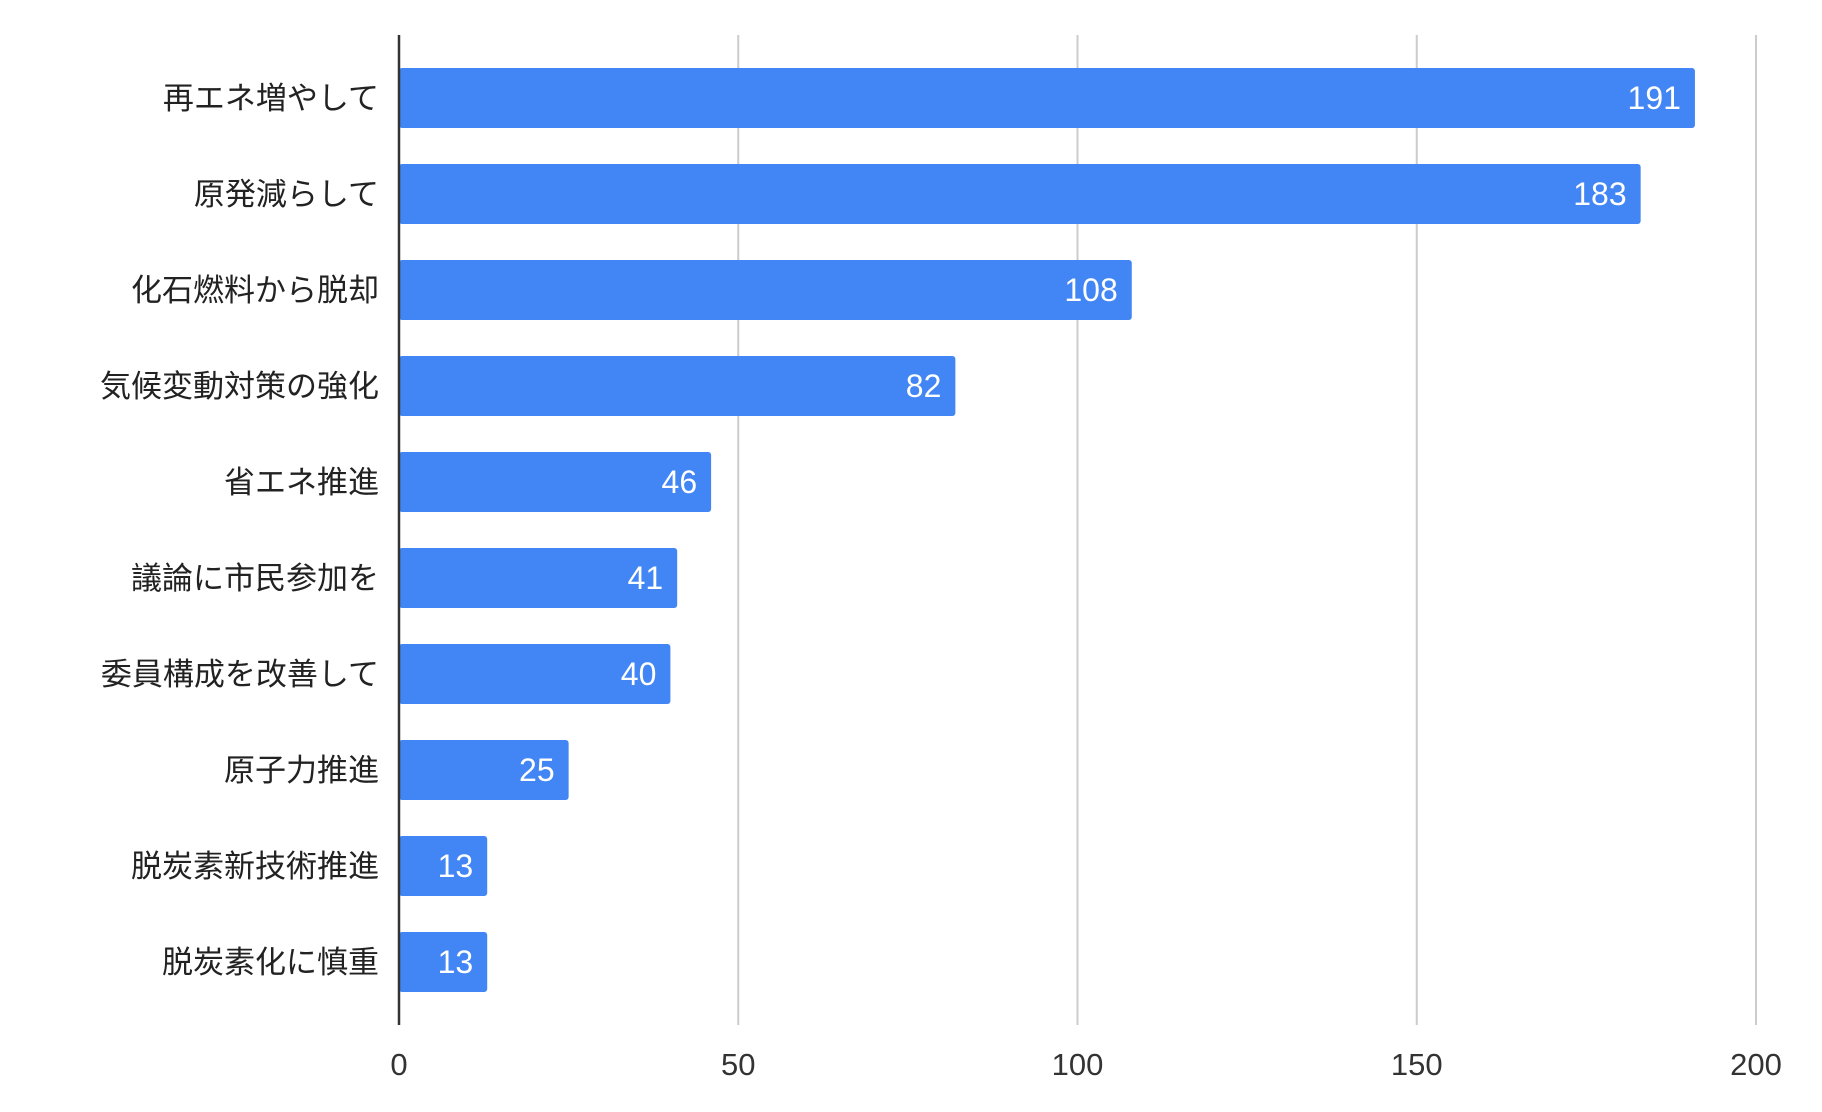  Describe the element at coordinates (646, 578) in the screenshot. I see `bar-value-label: 41` at that location.